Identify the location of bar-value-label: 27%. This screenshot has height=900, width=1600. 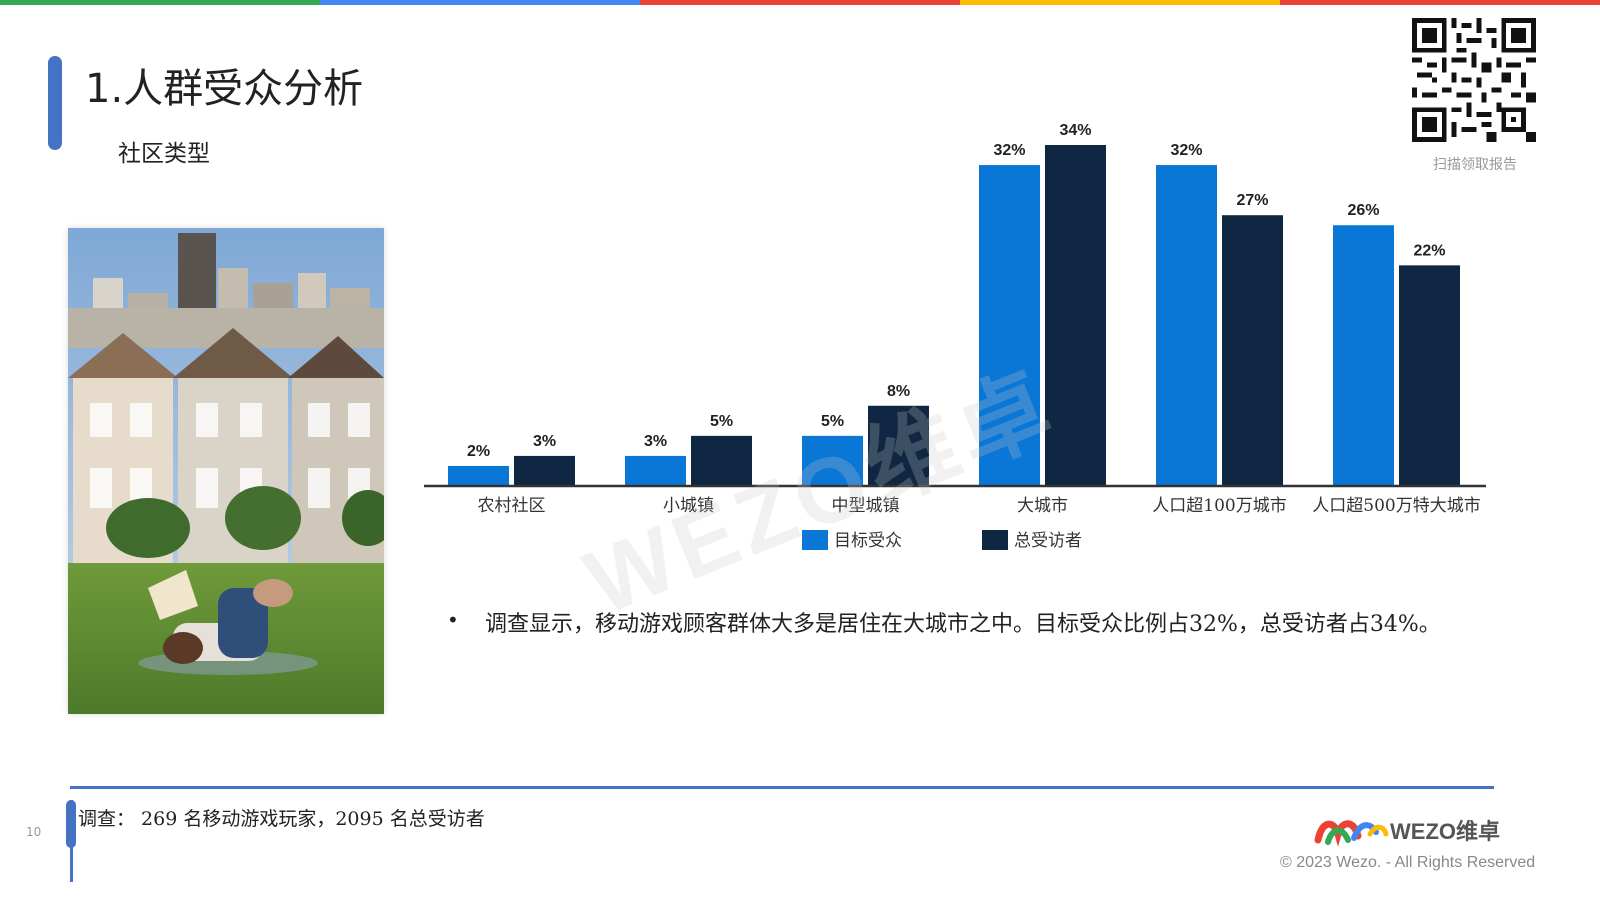
(1252, 200).